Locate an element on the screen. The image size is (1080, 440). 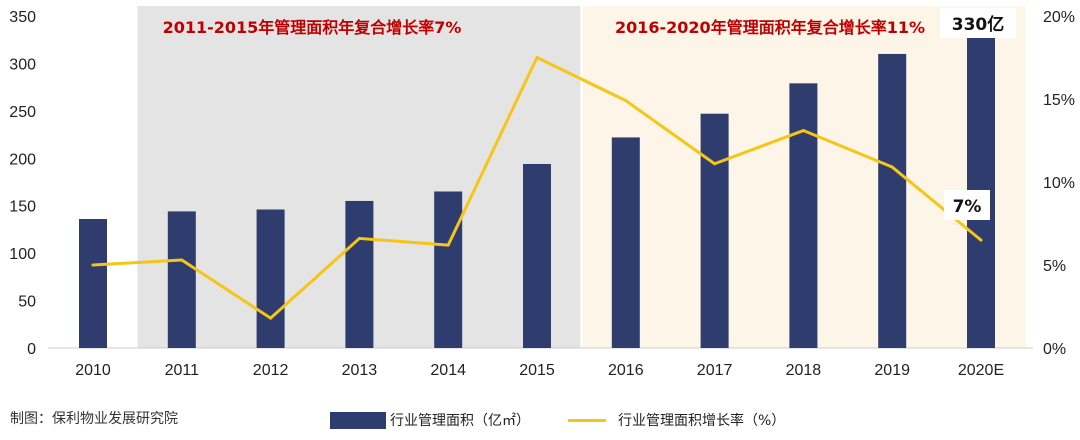
bar-2015 is located at coordinates (537, 255).